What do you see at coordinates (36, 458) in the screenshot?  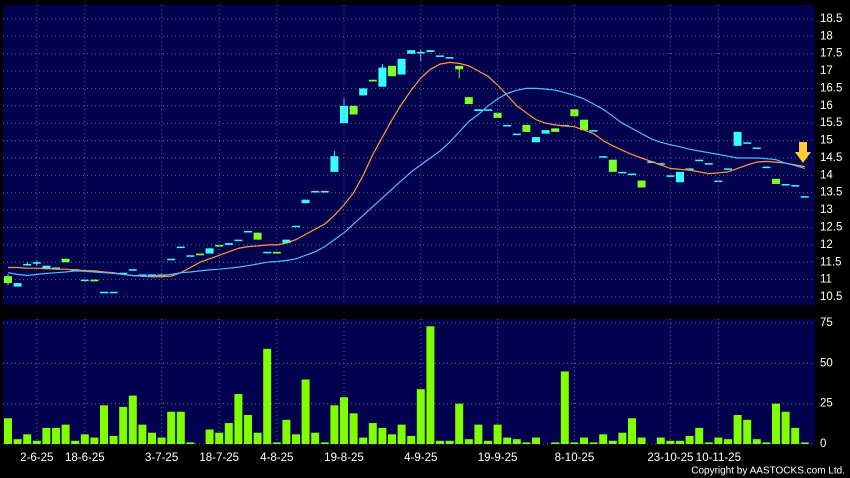 I see `x-tick-label: 2-6-25` at bounding box center [36, 458].